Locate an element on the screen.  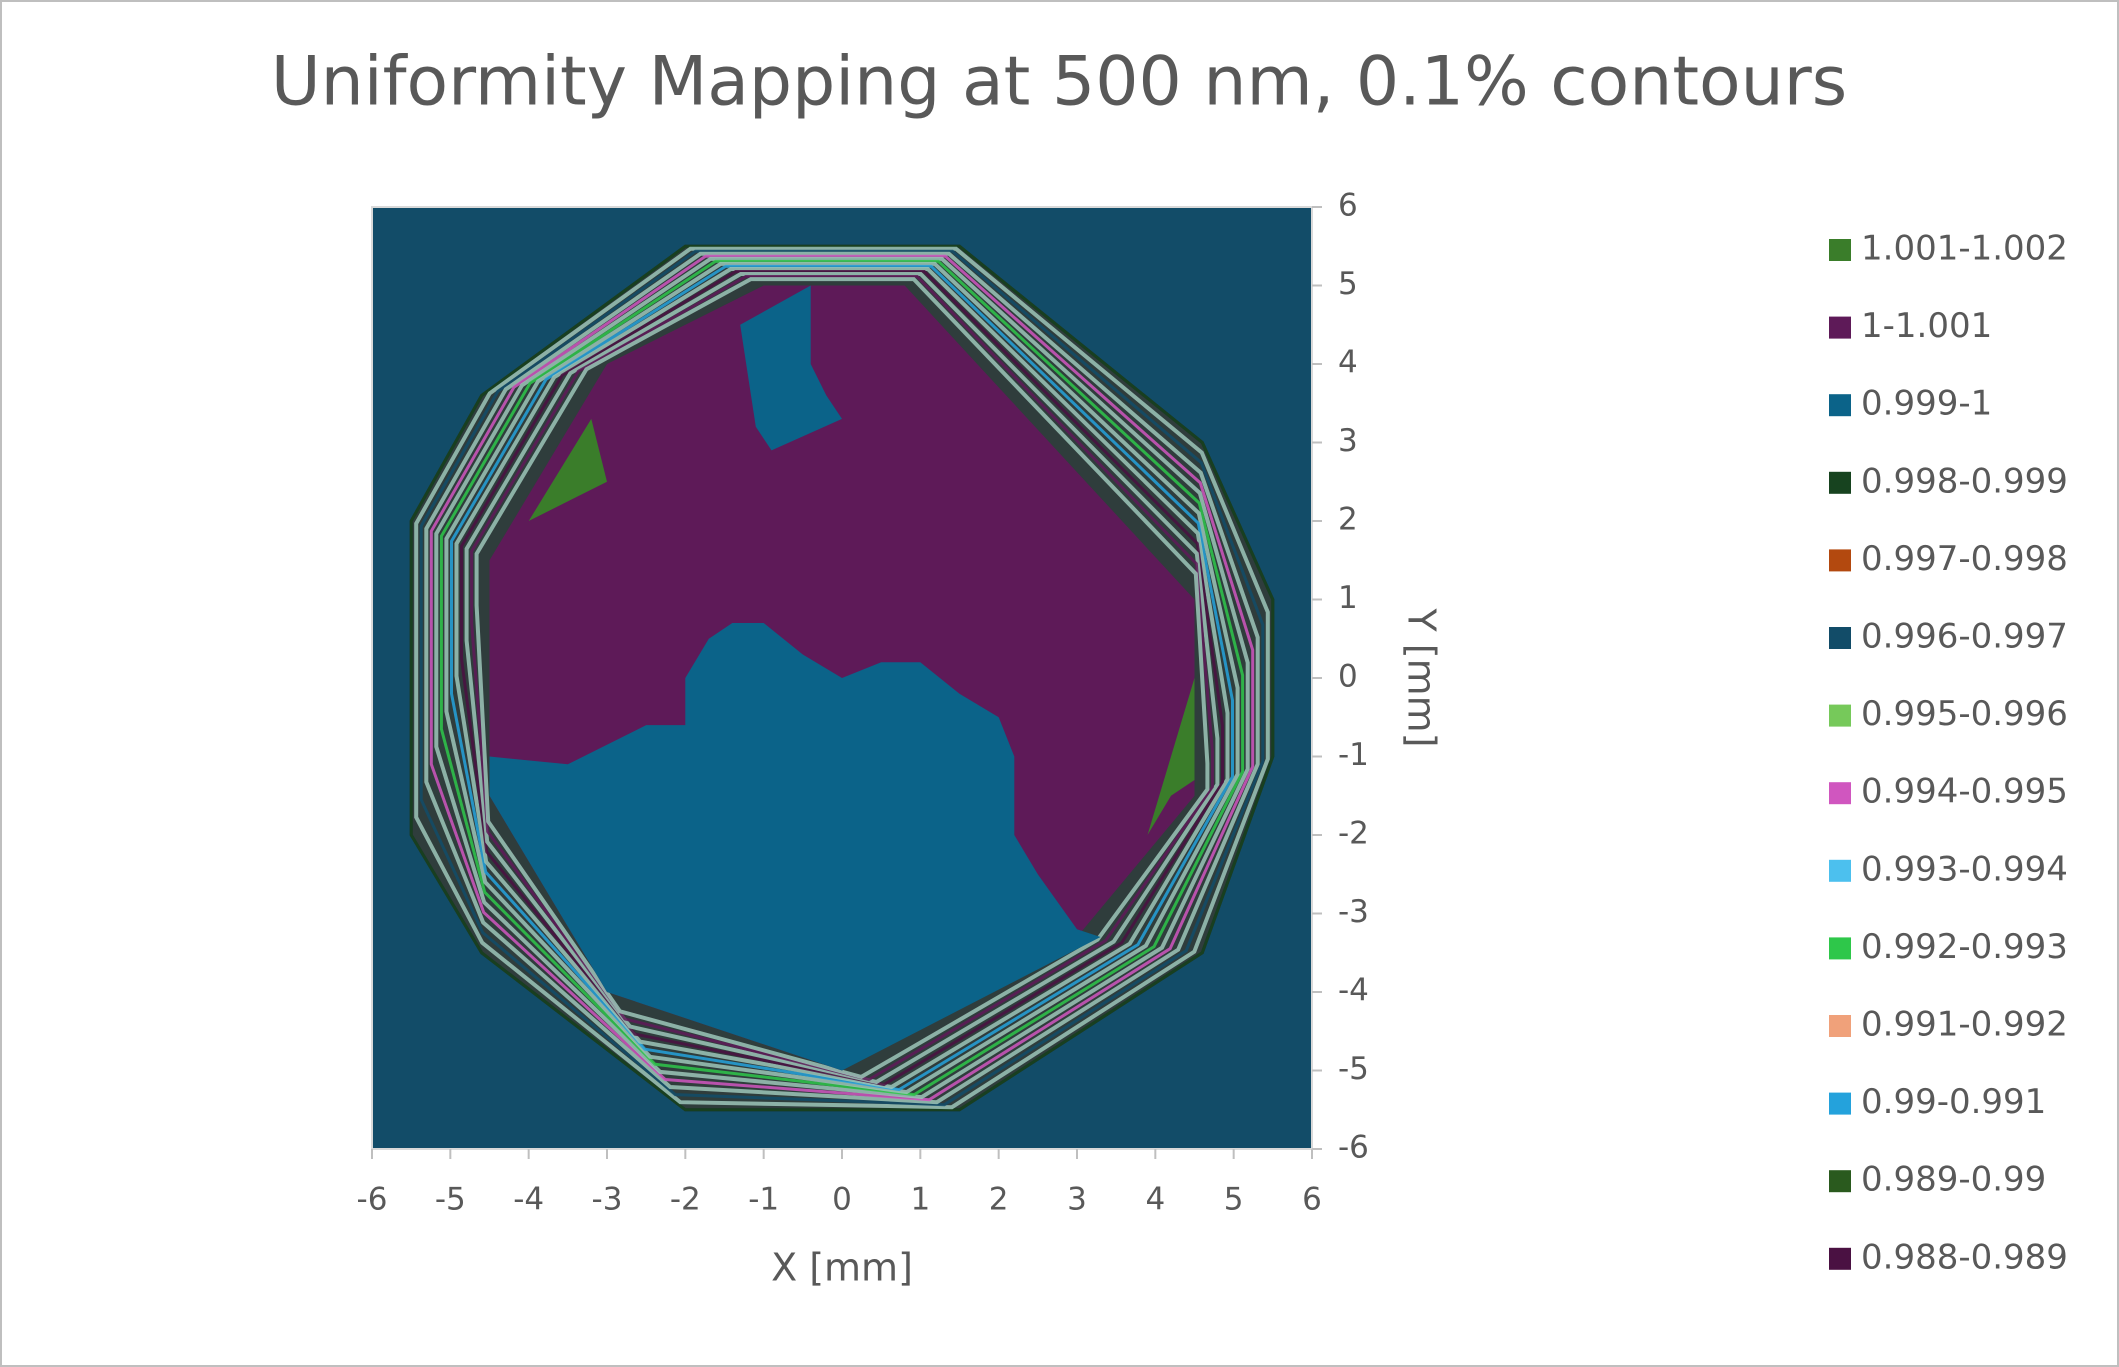
legend-label: 0.992-0.993 is located at coordinates (1964, 947).